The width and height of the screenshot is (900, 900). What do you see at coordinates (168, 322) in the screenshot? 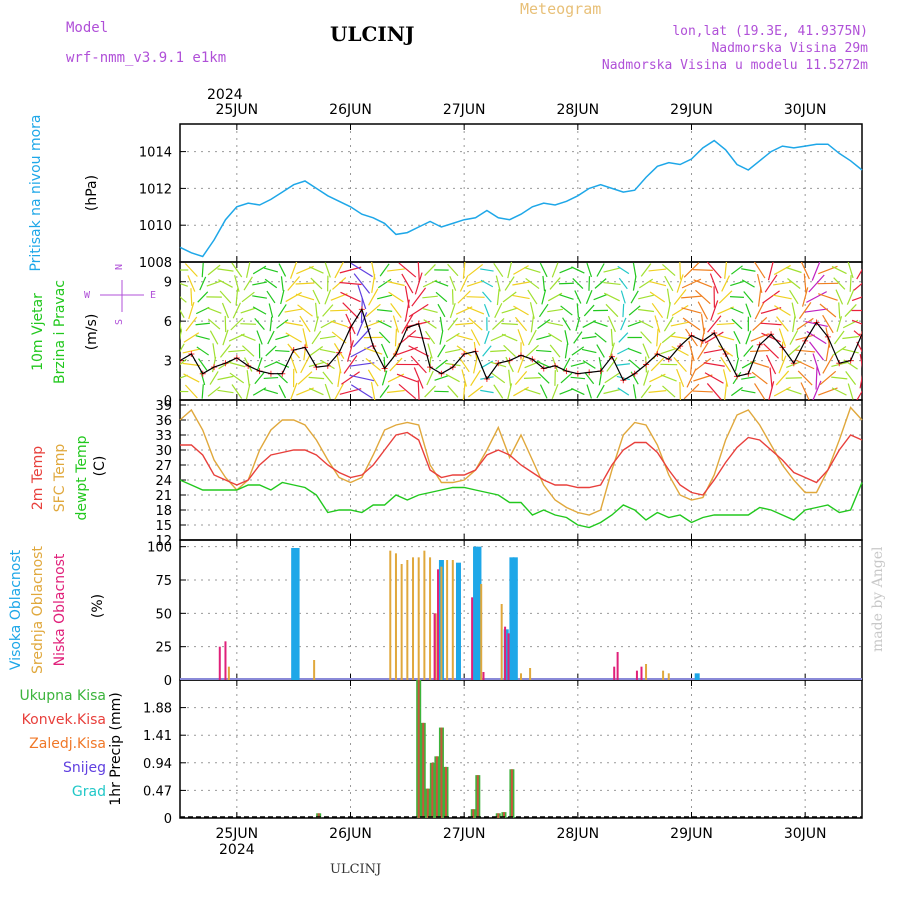
I see `y-tick-label: 6` at bounding box center [168, 322].